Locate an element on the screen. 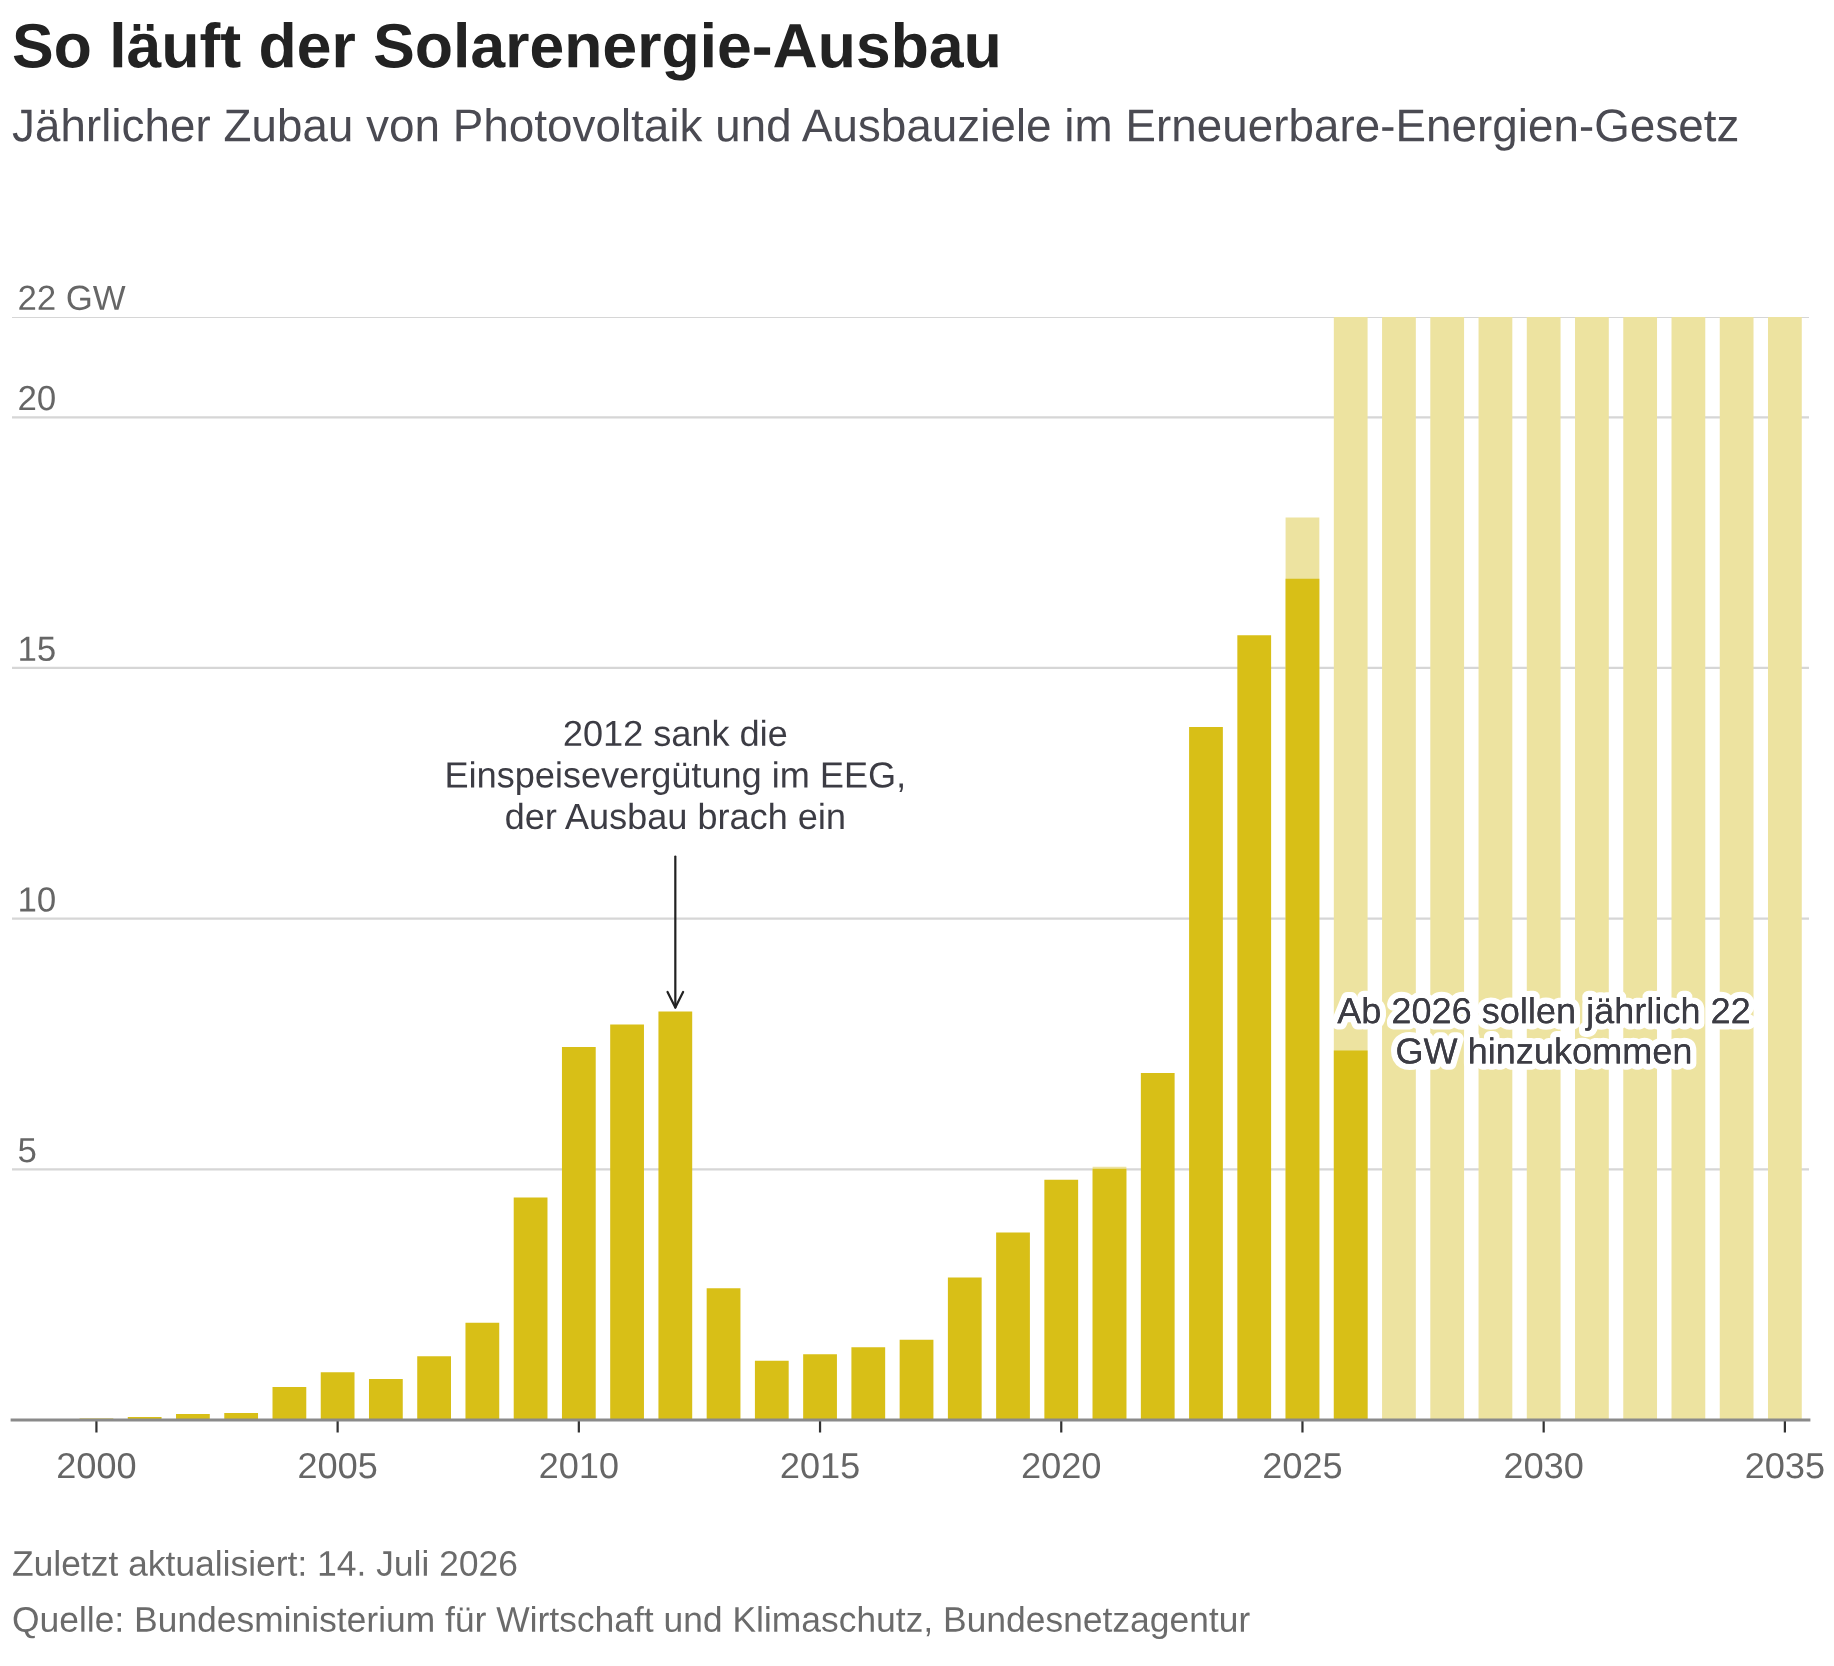  chart-title: So läuft der Solarenergie-Ausbau is located at coordinates (505, 51).